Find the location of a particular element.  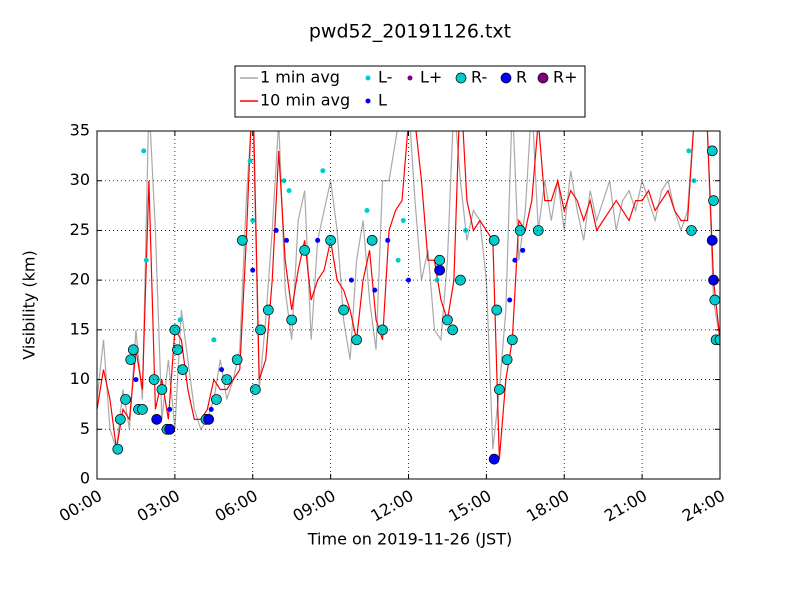

legend-label: L+ is located at coordinates (431, 77).